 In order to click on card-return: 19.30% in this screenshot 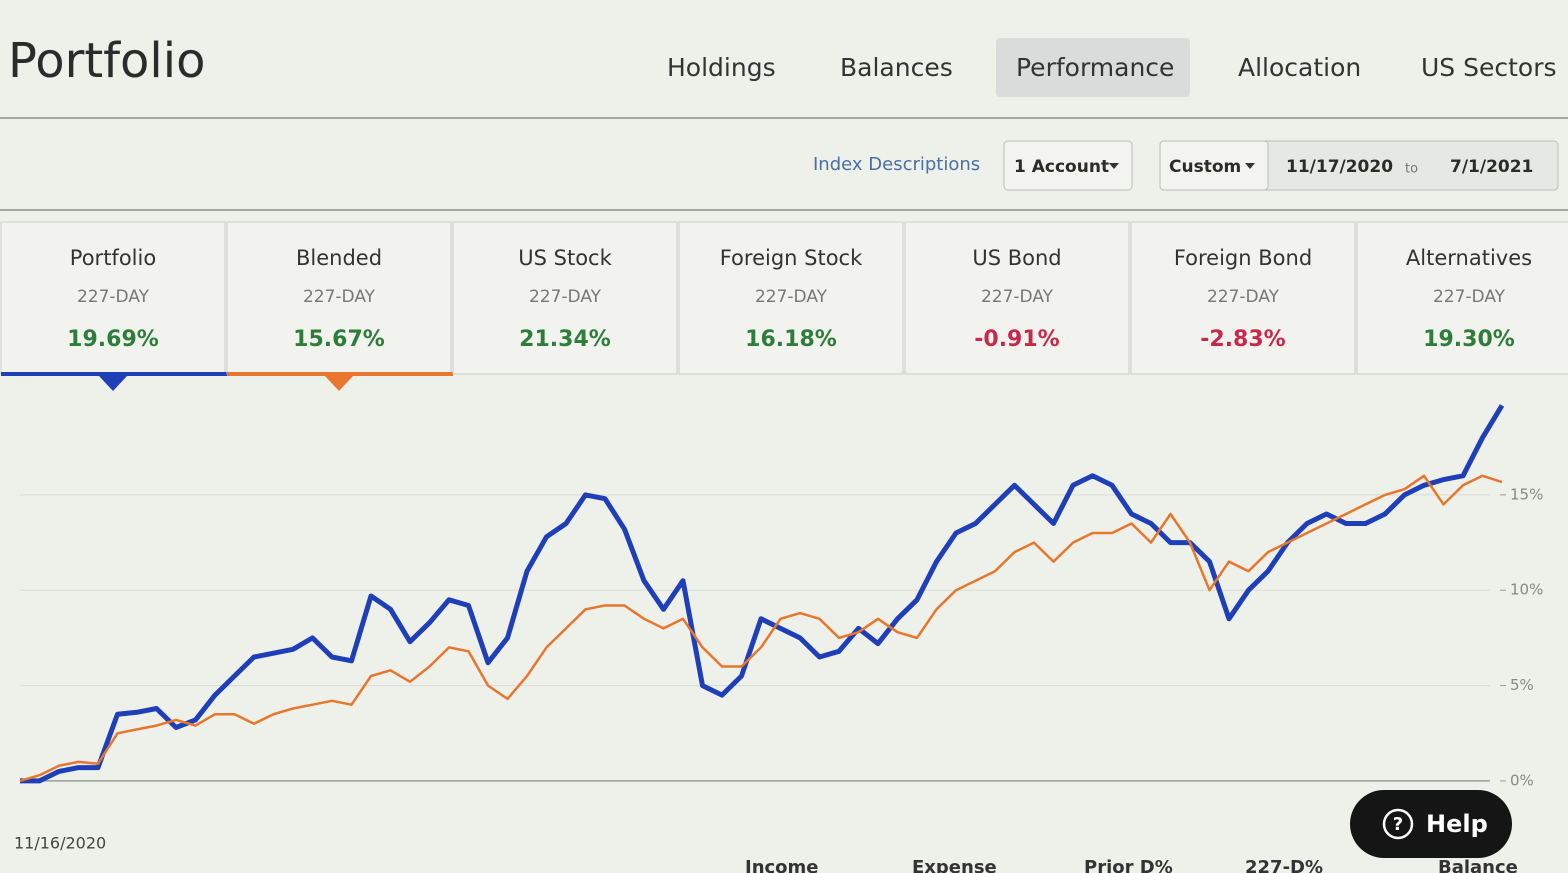, I will do `click(1469, 339)`.